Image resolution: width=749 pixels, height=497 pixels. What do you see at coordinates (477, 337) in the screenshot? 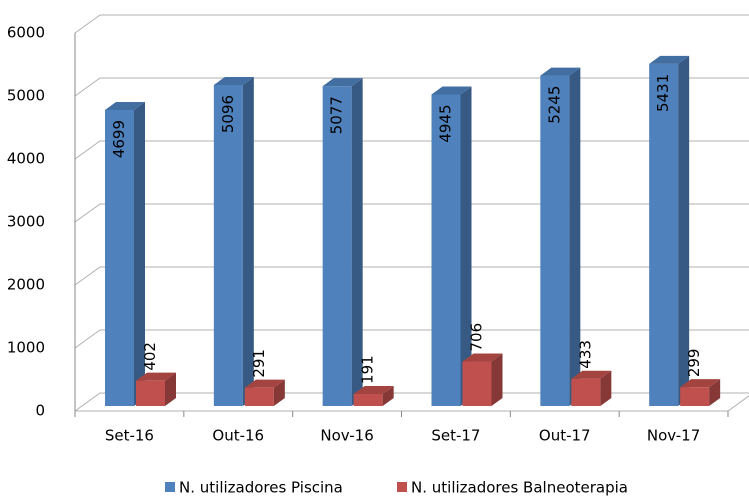
I see `data-label: 706` at bounding box center [477, 337].